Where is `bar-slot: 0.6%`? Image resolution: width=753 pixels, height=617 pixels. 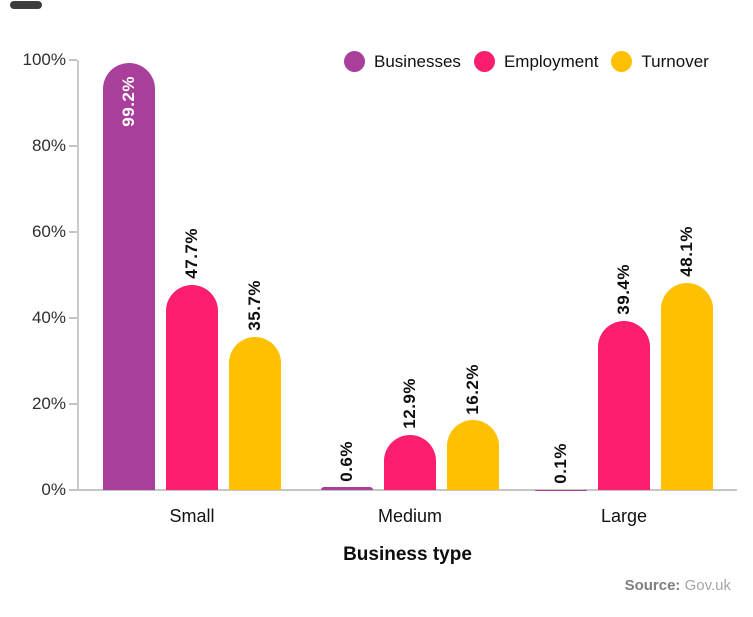
bar-slot: 0.6% is located at coordinates (347, 465).